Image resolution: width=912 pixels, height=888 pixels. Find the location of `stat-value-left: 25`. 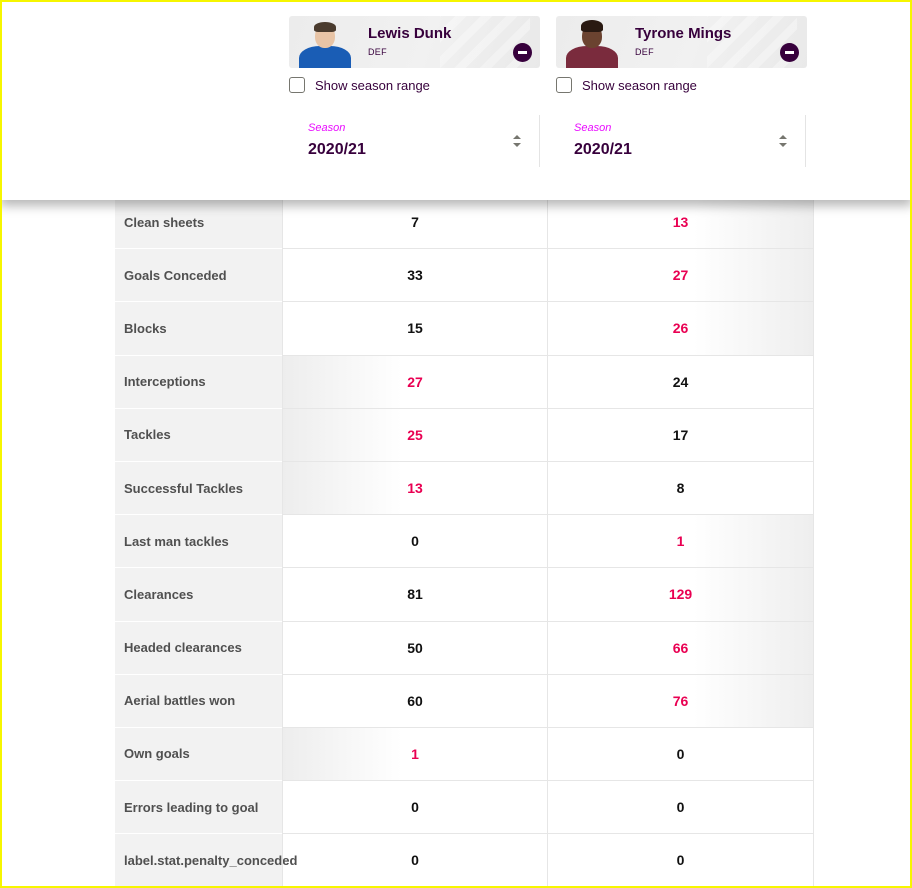

stat-value-left: 25 is located at coordinates (415, 435).